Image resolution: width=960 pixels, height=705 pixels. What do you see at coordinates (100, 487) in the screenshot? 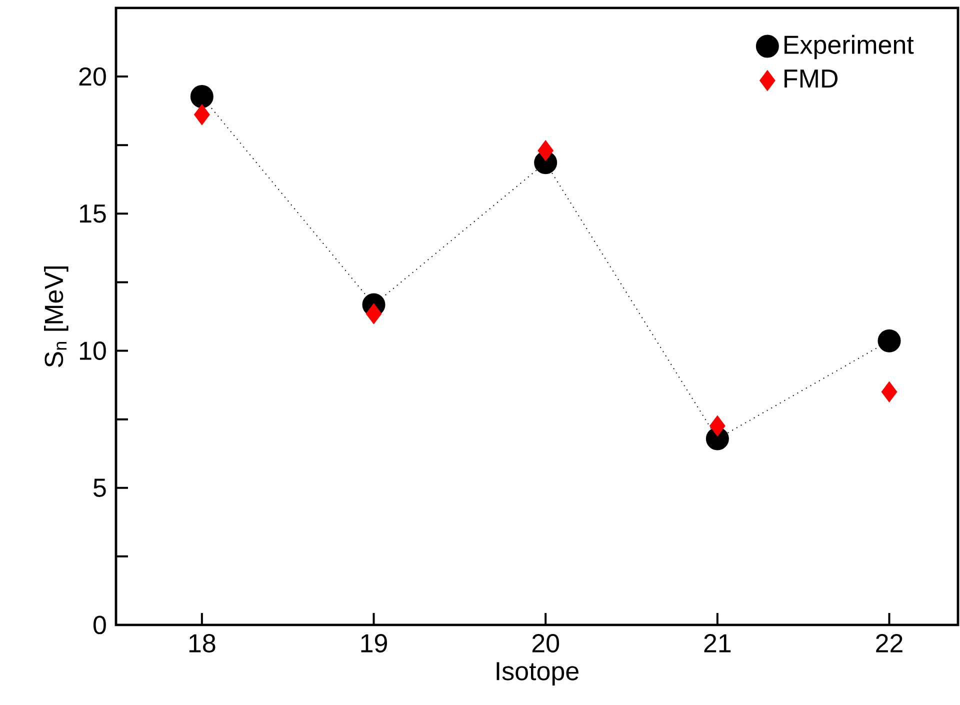
I see `y-tick-label: 5` at bounding box center [100, 487].